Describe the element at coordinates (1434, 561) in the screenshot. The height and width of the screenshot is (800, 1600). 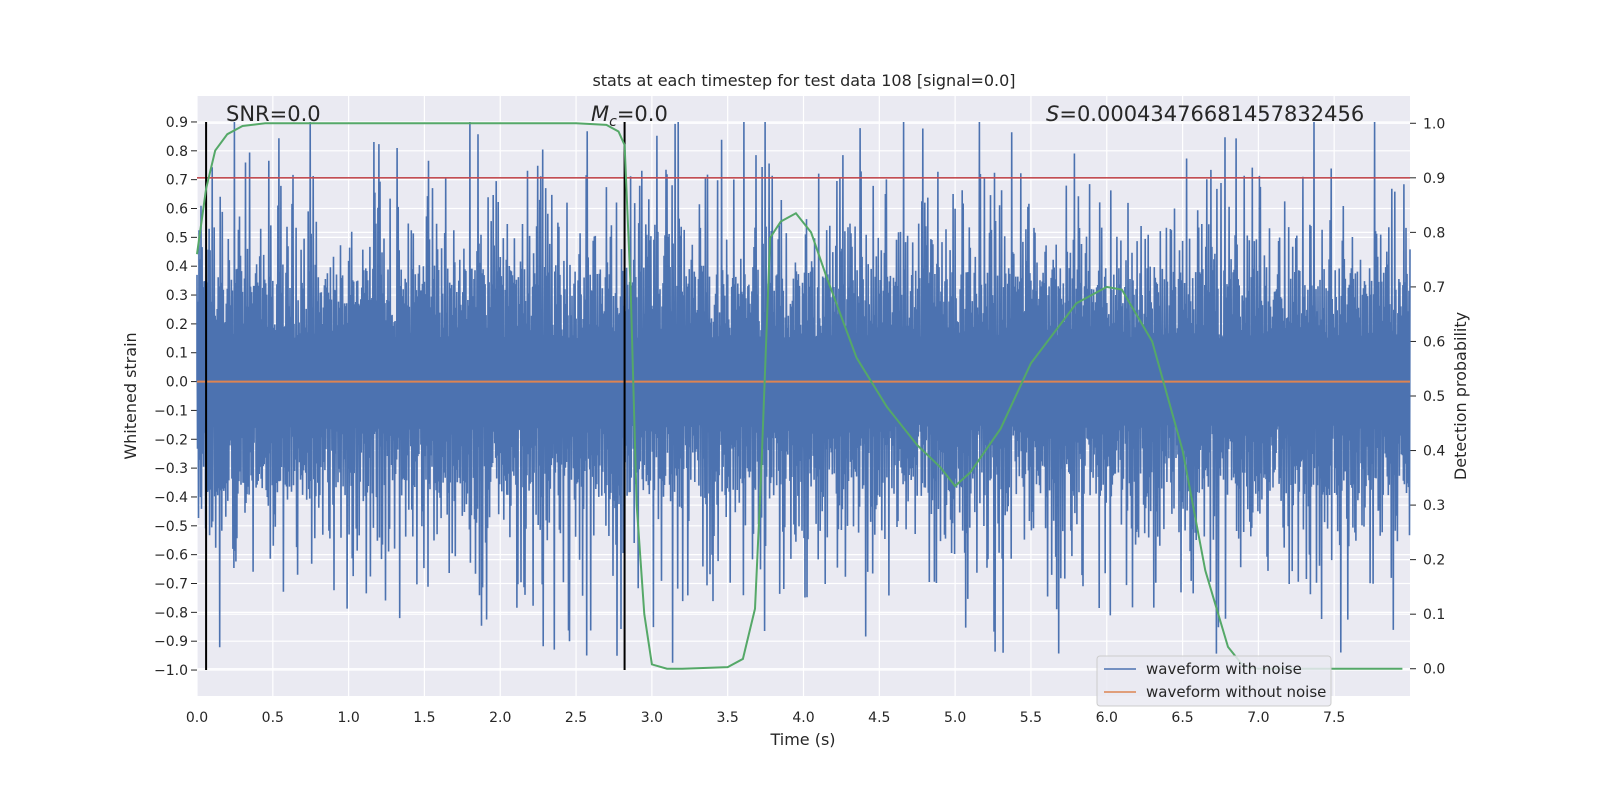
I see `y2-tick-label: 0.2` at that location.